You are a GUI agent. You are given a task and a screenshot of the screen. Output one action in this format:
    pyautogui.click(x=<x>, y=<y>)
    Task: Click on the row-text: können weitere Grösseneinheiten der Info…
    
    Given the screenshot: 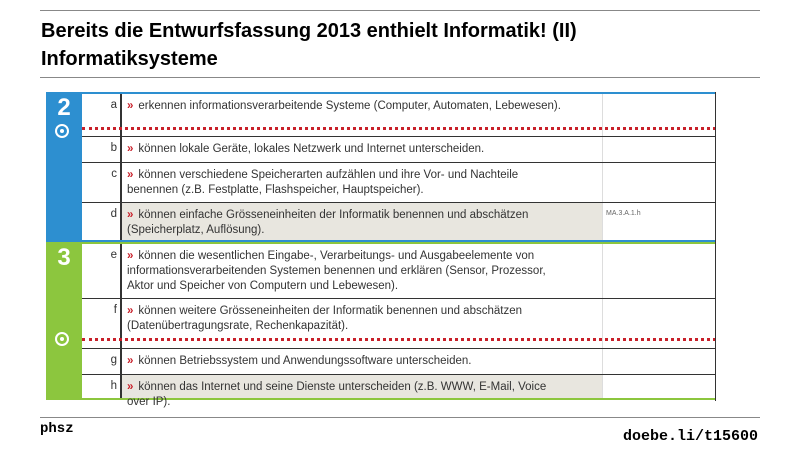 What is the action you would take?
    pyautogui.click(x=324, y=318)
    